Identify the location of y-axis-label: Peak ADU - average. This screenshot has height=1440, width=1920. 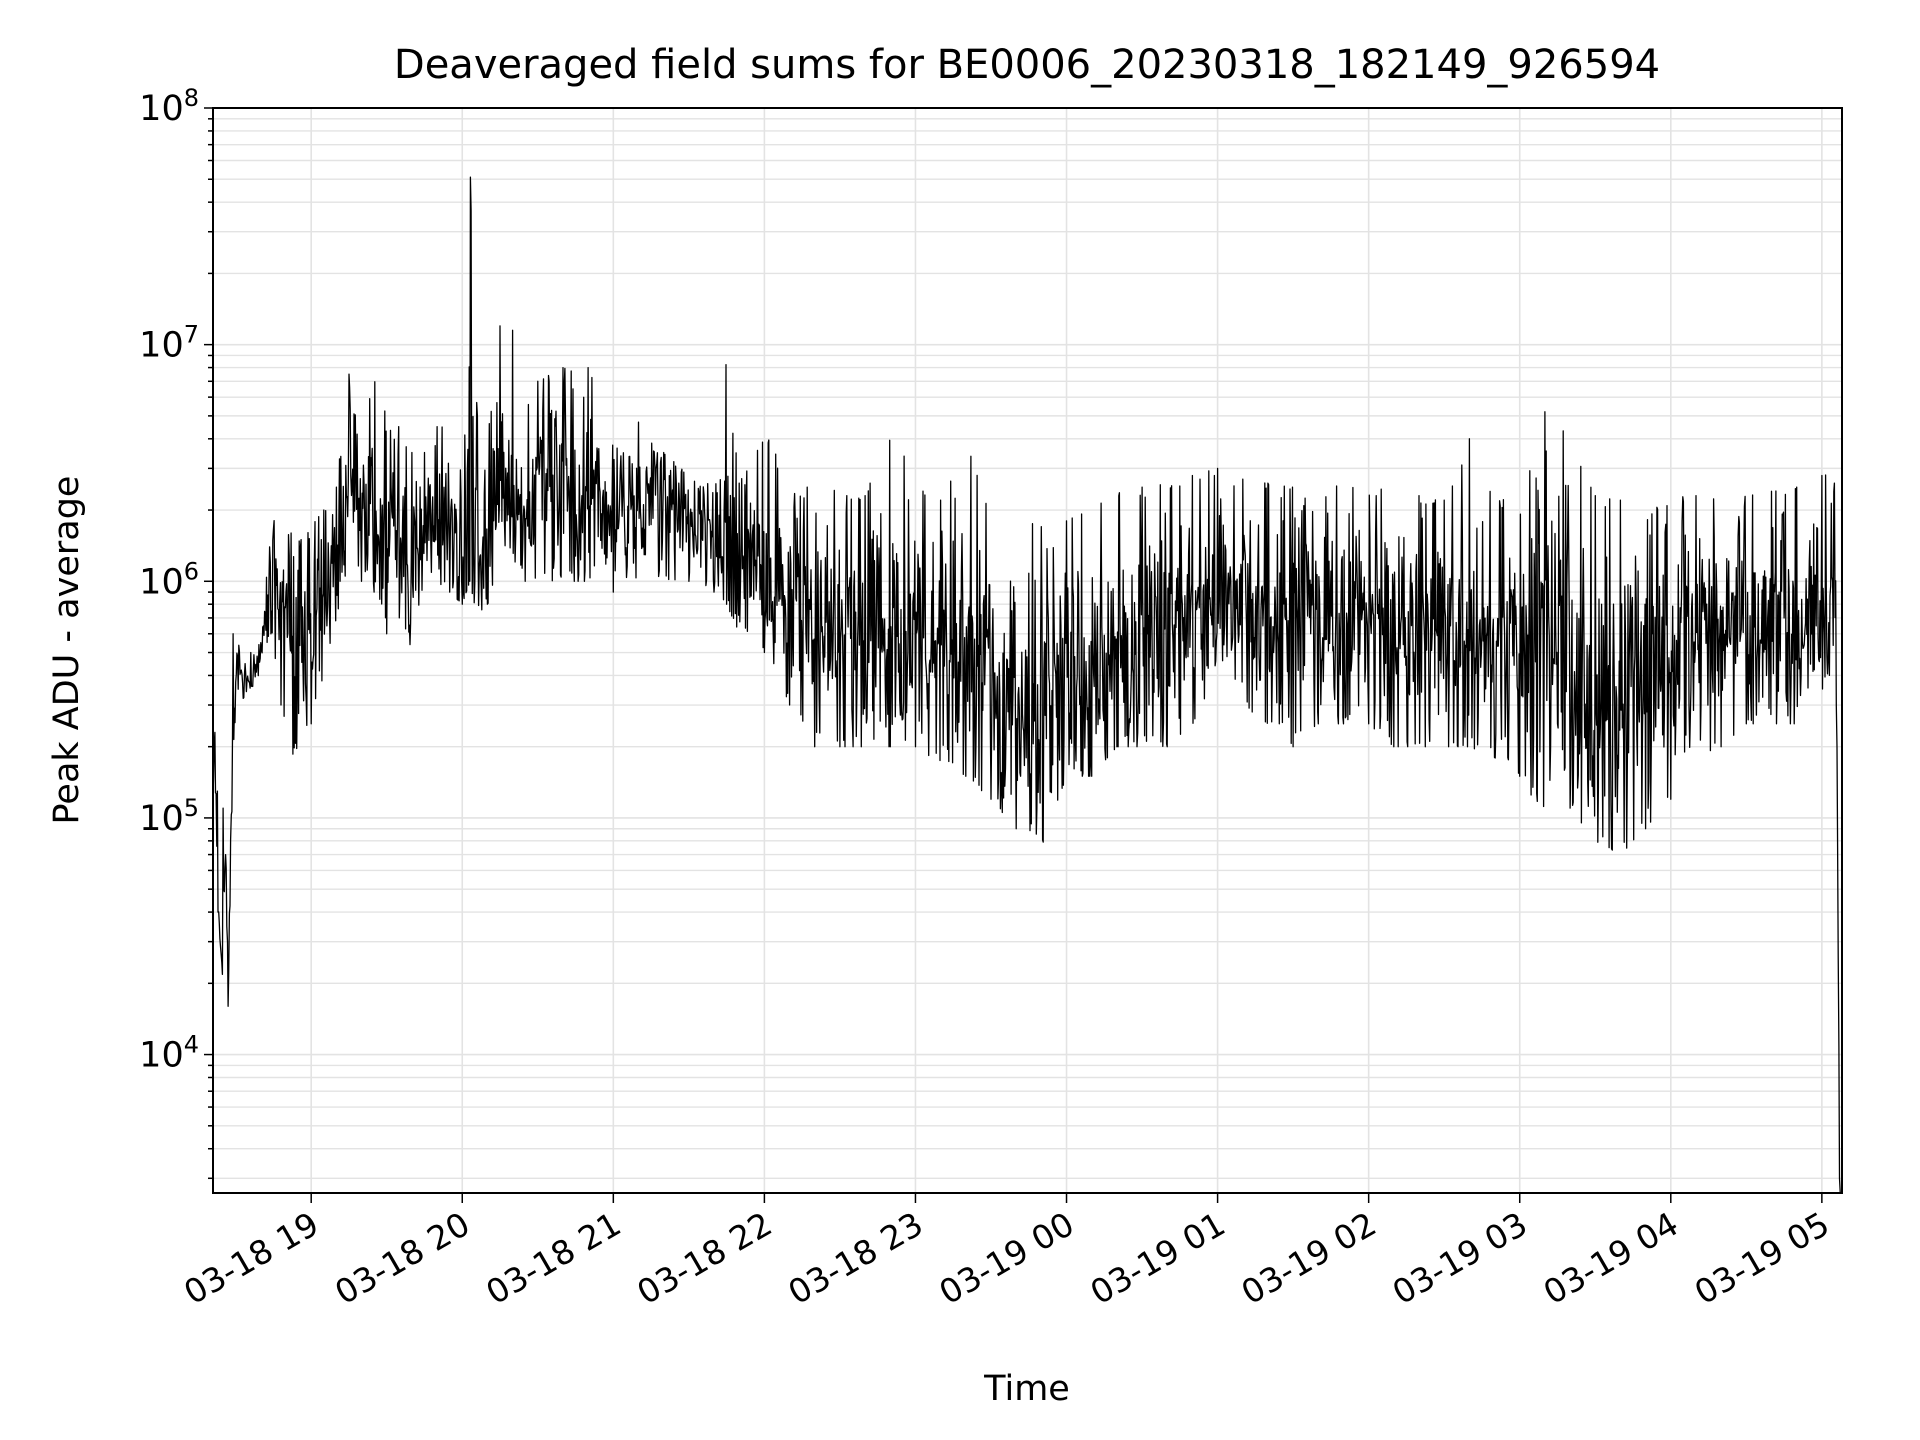
(67, 650).